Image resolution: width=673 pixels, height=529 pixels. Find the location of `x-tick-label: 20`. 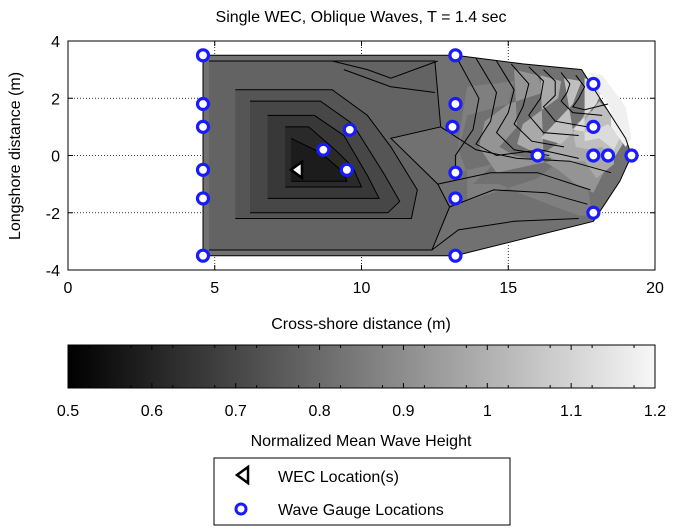

x-tick-label: 20 is located at coordinates (655, 288).